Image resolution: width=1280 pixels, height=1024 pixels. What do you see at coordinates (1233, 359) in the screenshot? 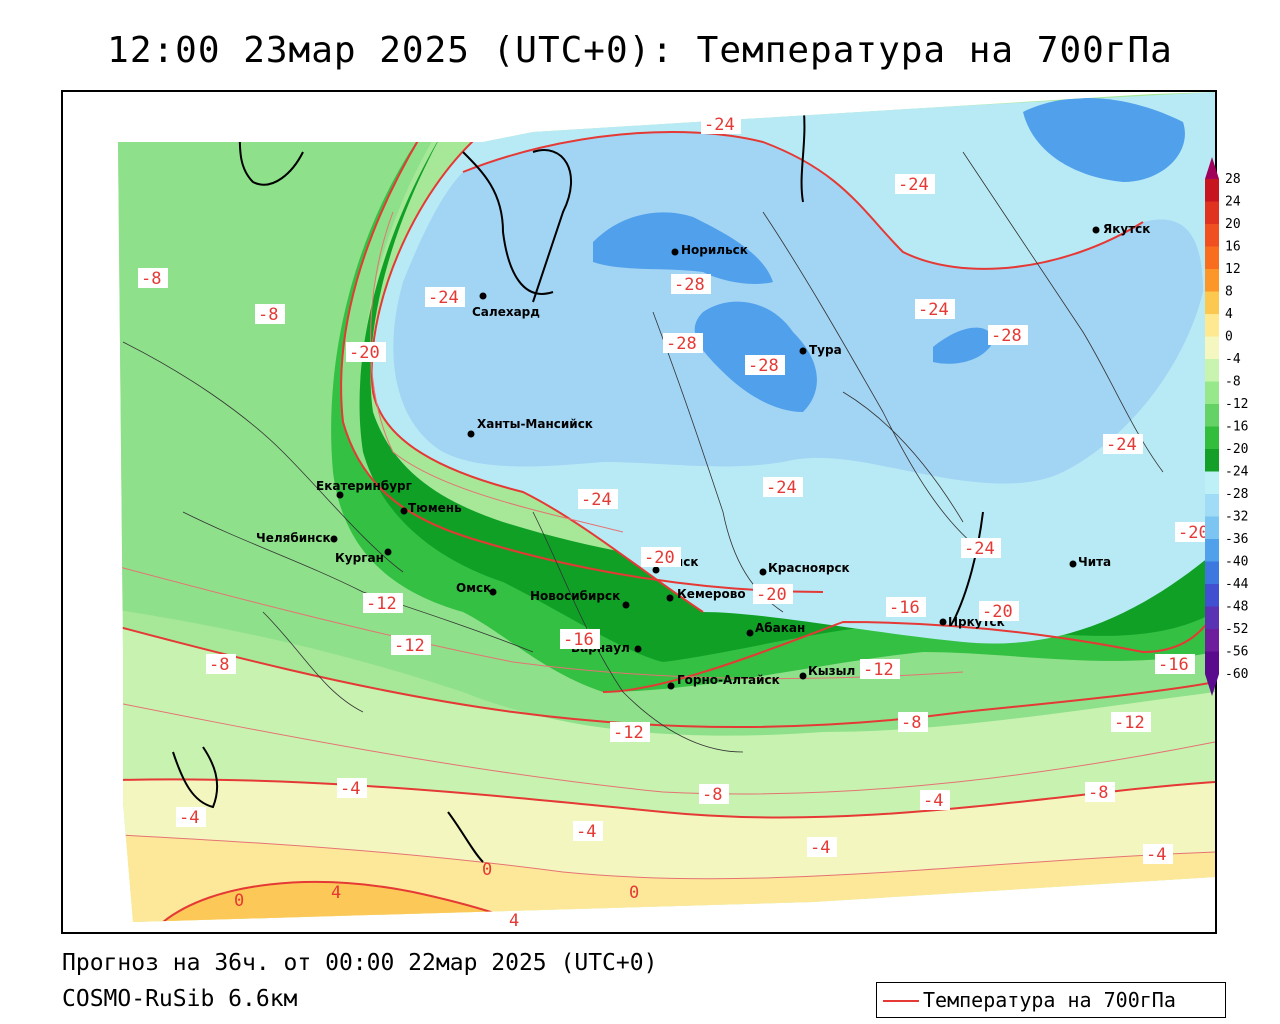
I see `colorbar-tick-label: -4` at bounding box center [1233, 359].